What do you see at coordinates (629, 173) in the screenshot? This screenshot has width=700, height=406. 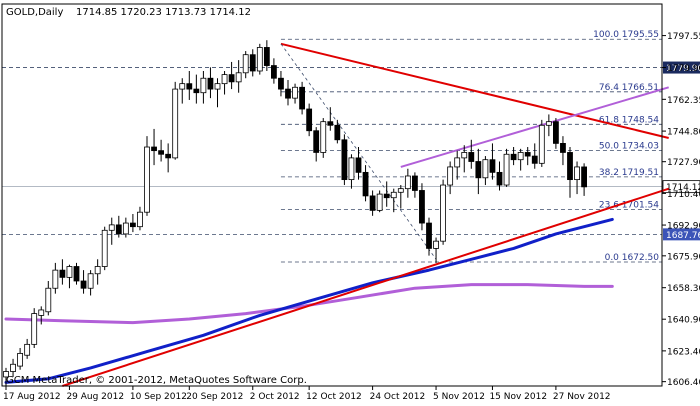 I see `fib-level-label: 38.2 1719.51` at bounding box center [629, 173].